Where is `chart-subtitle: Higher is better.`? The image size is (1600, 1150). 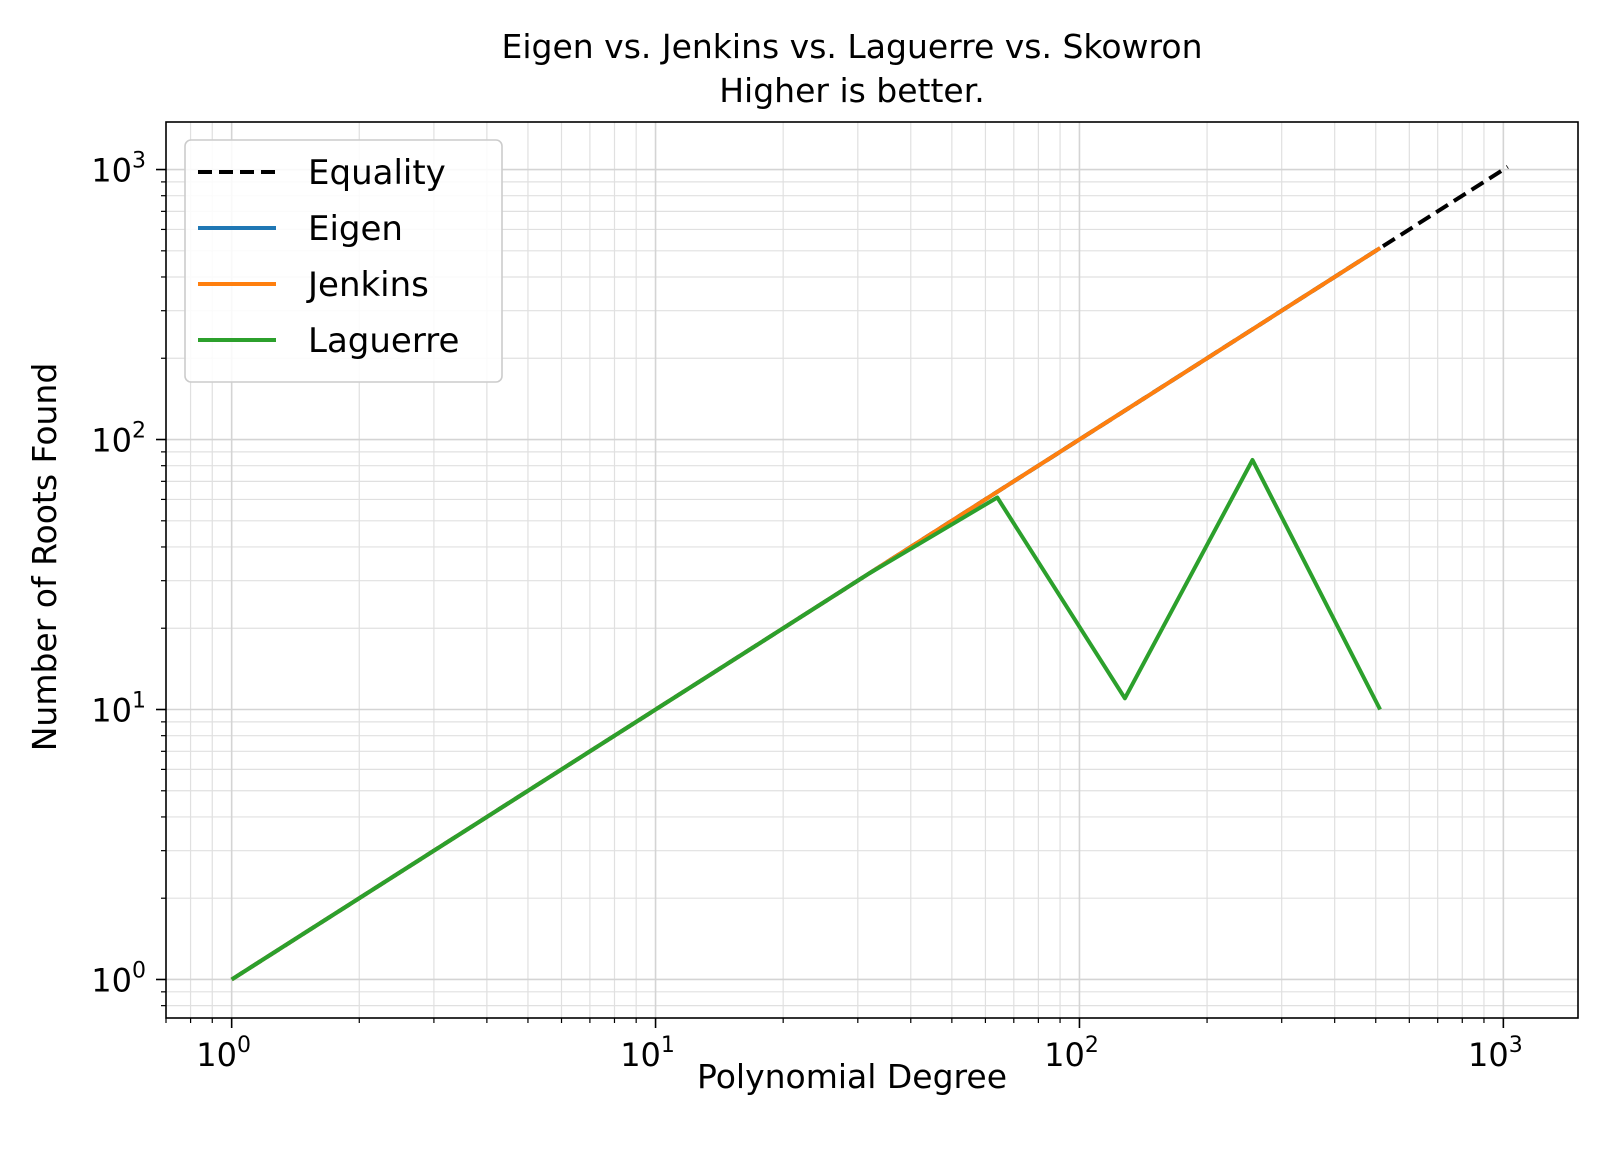 chart-subtitle: Higher is better. is located at coordinates (852, 90).